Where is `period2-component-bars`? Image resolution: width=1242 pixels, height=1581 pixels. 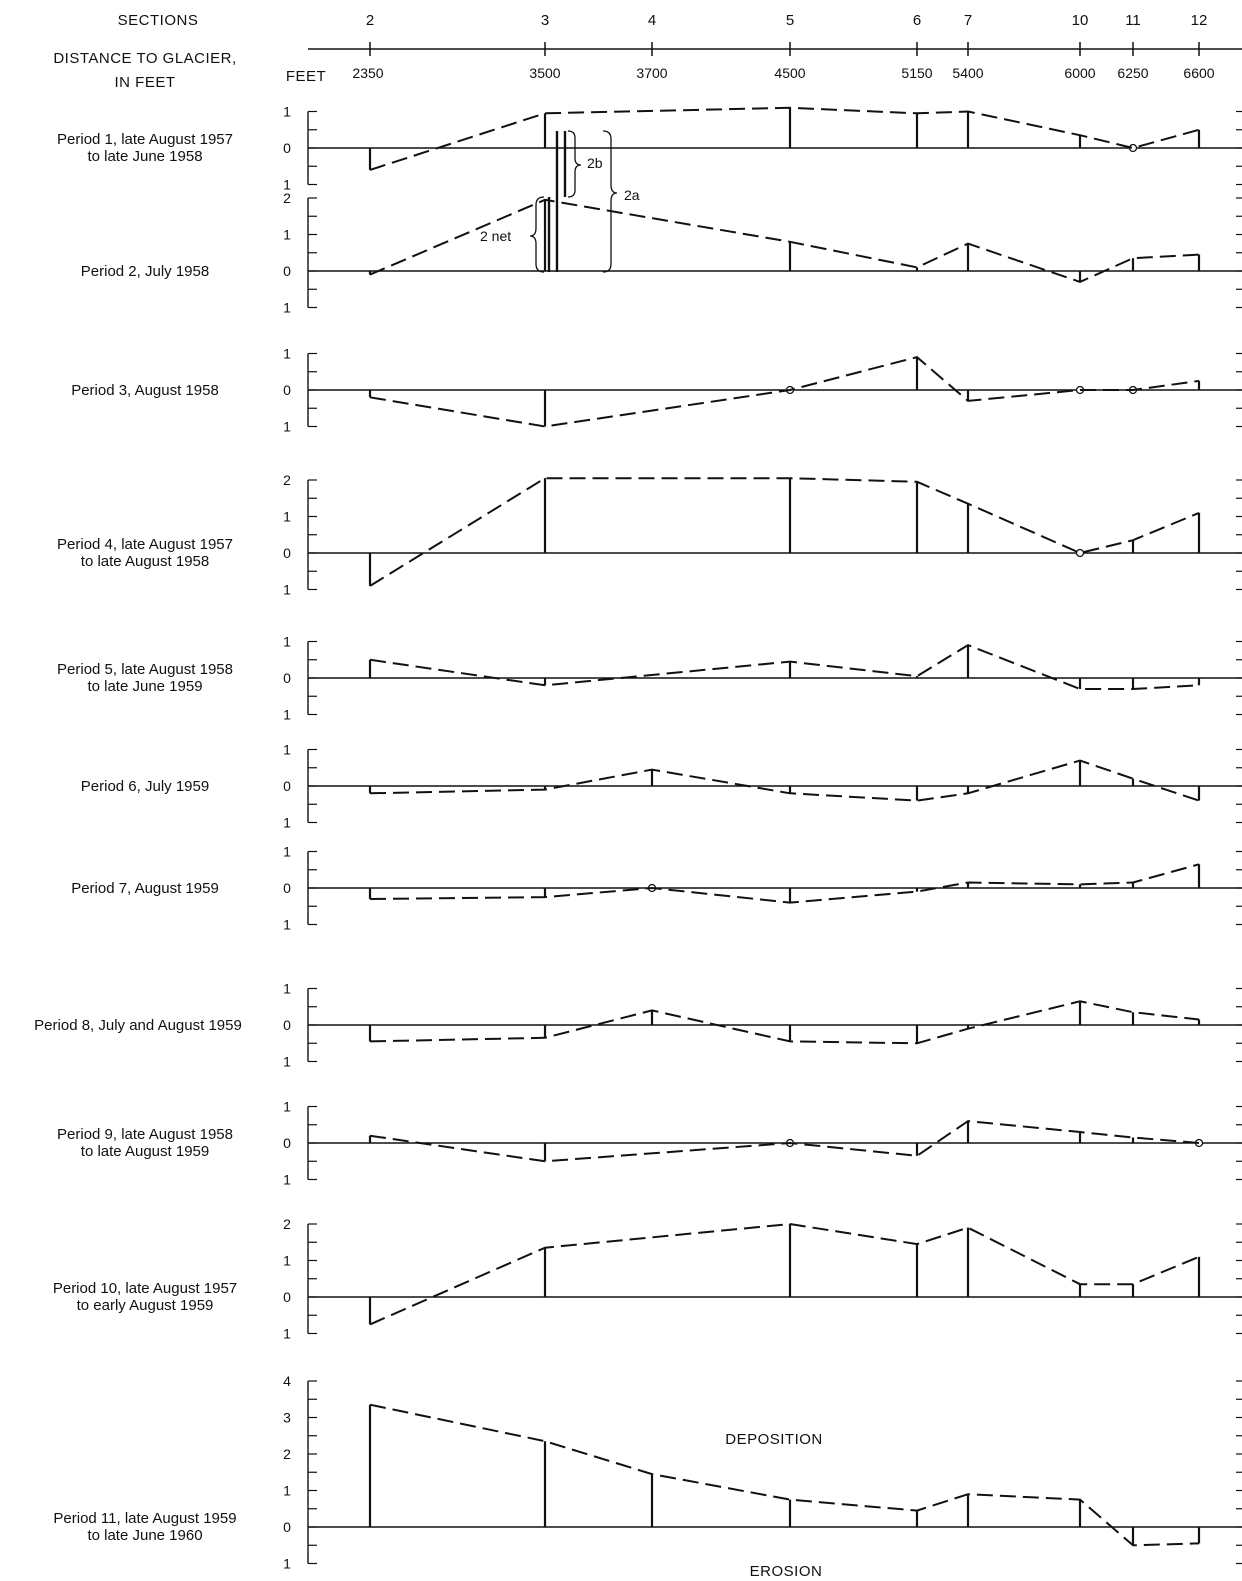 period2-component-bars is located at coordinates (557, 201).